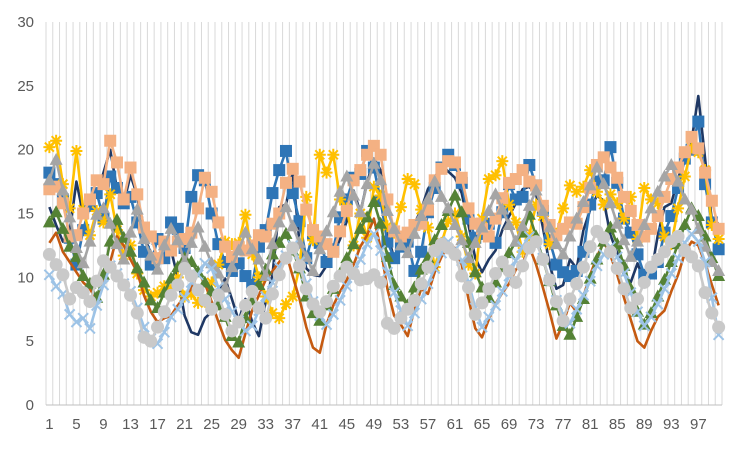  What do you see at coordinates (401, 424) in the screenshot?
I see `x-tick-label: 53` at bounding box center [401, 424].